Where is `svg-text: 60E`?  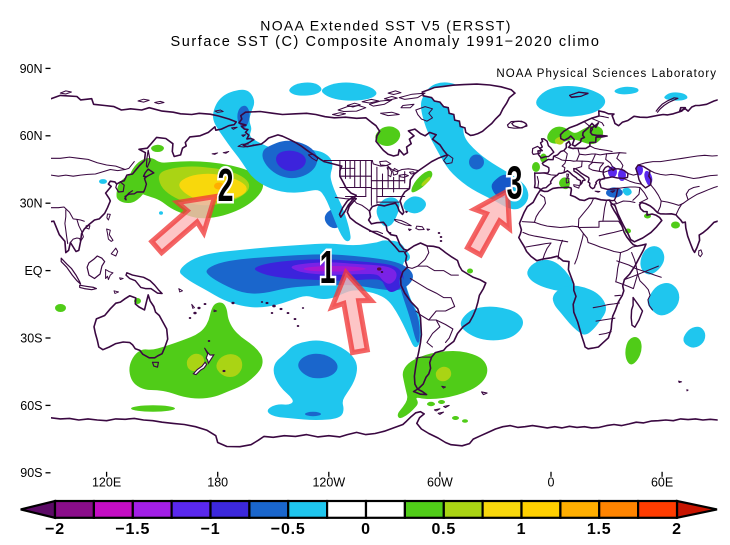
svg-text: 60E is located at coordinates (662, 483).